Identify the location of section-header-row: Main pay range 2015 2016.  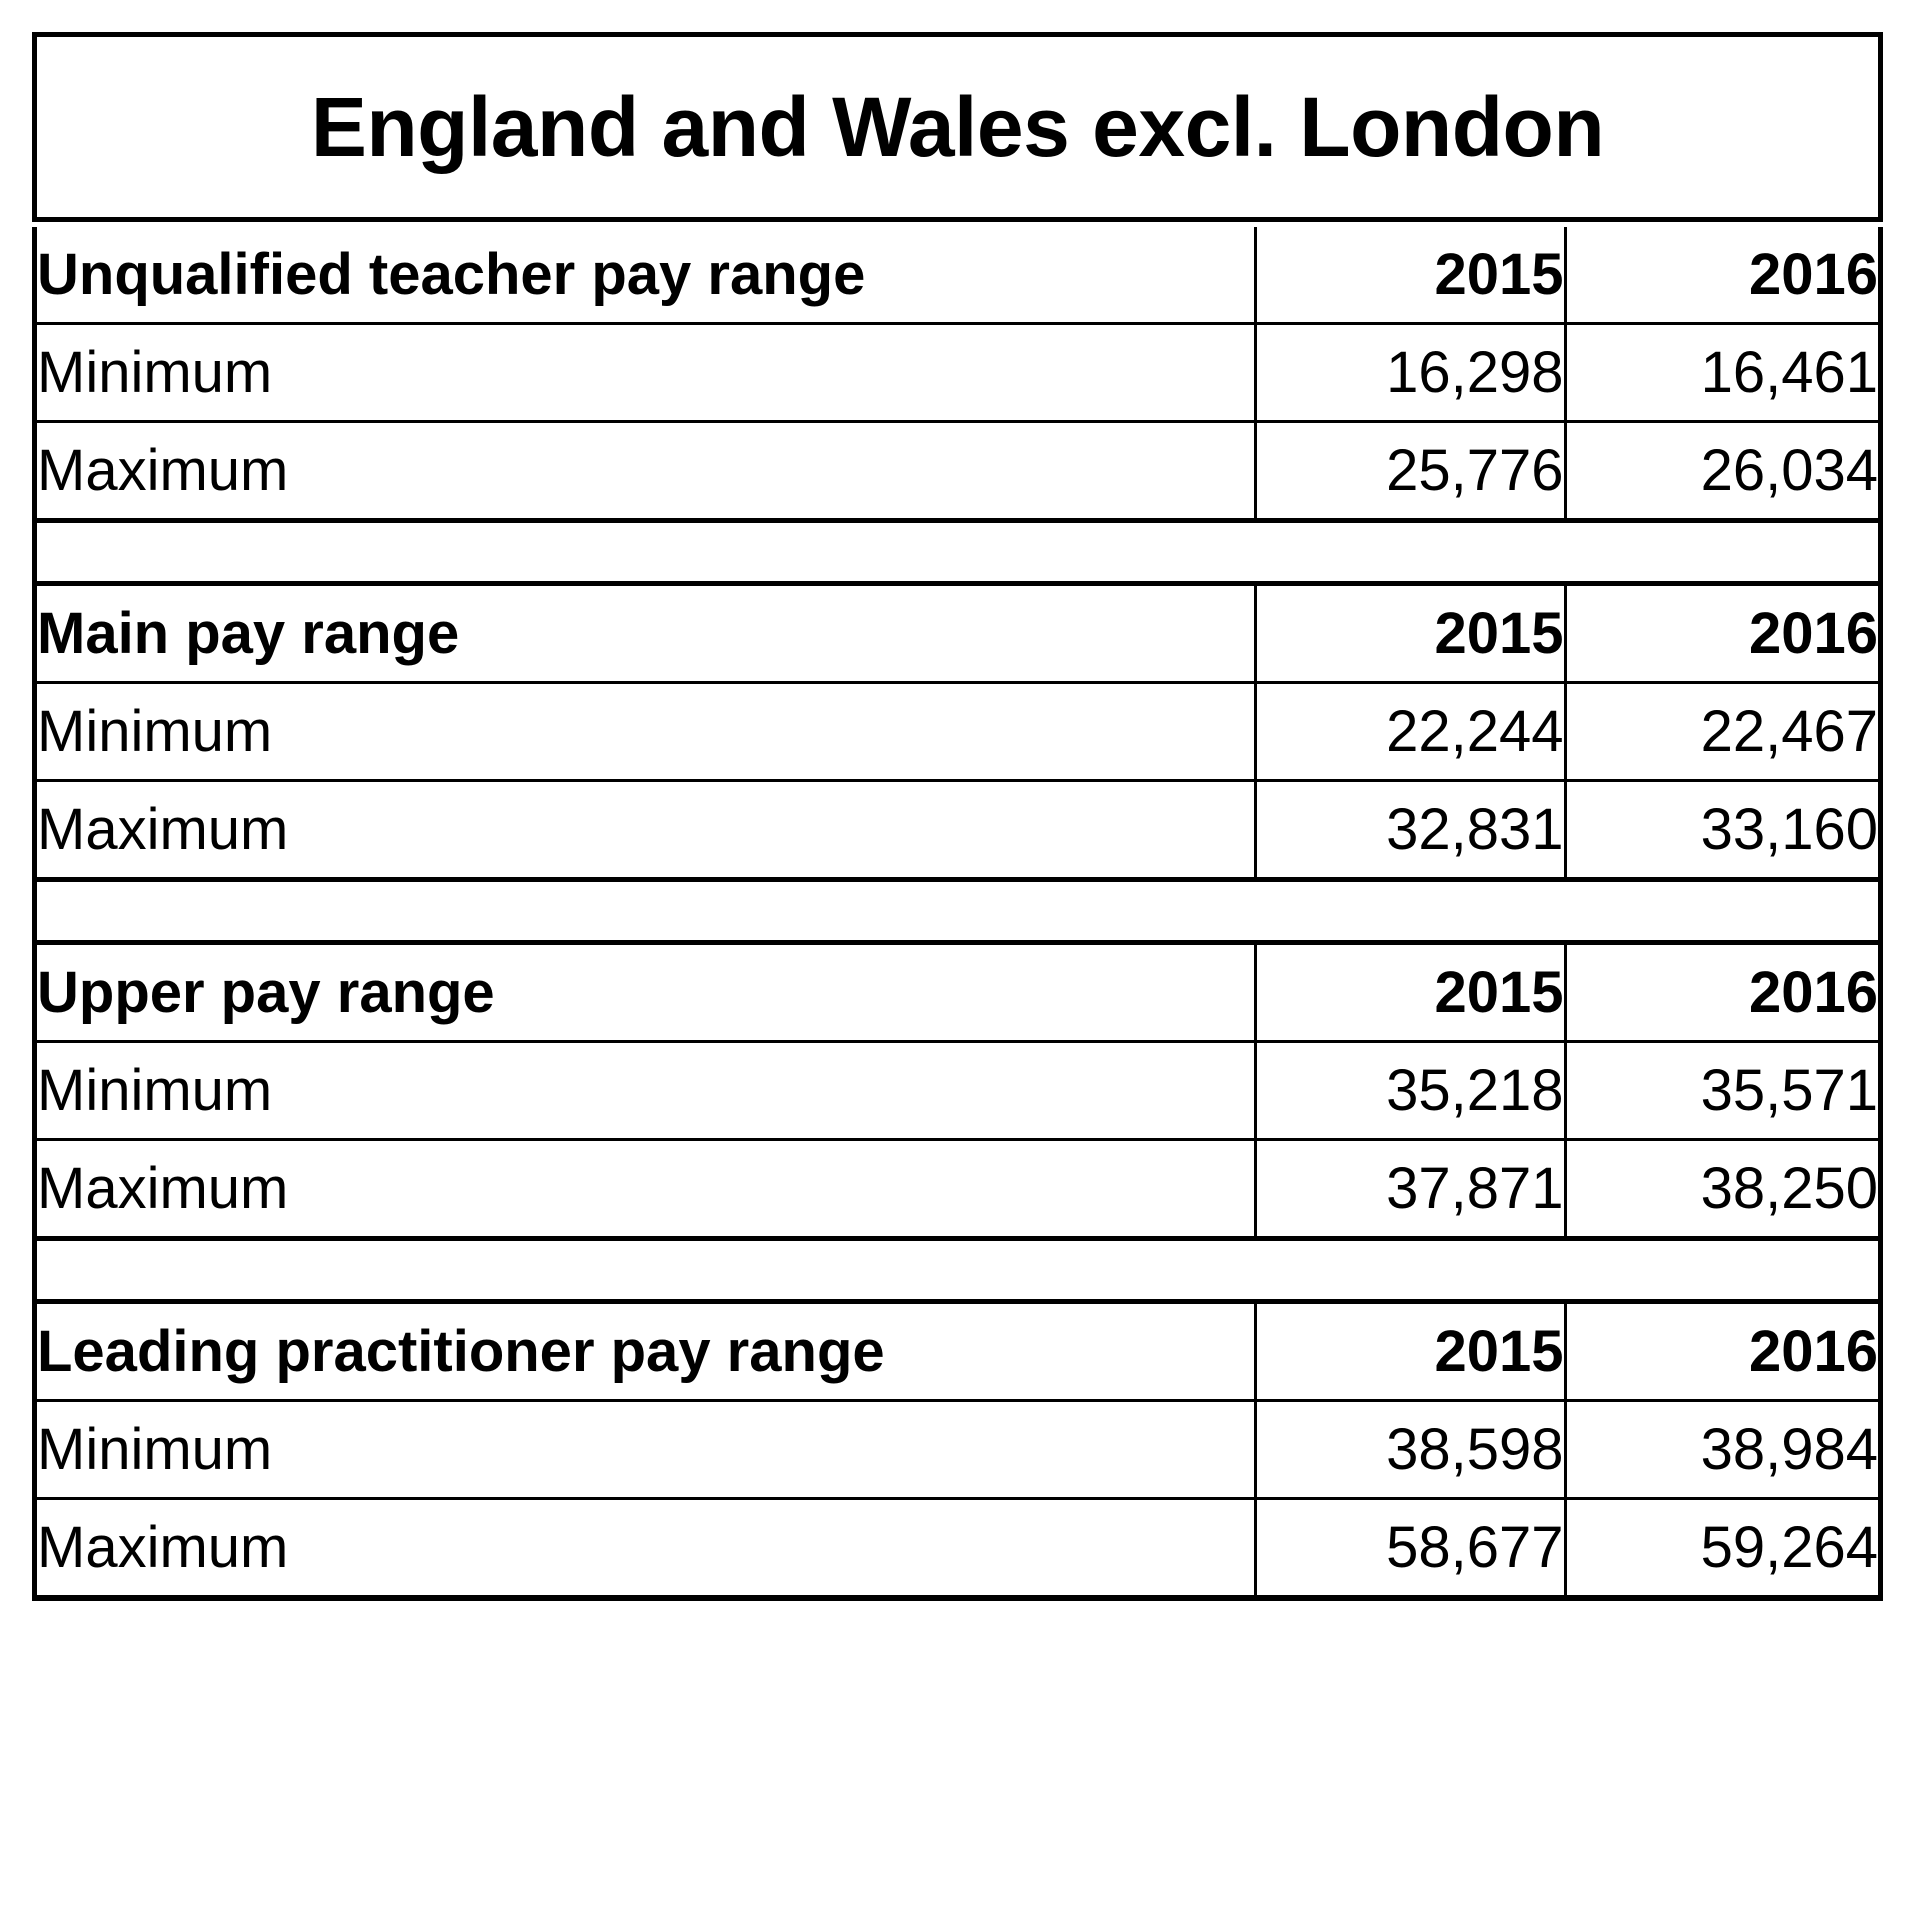
(957, 632).